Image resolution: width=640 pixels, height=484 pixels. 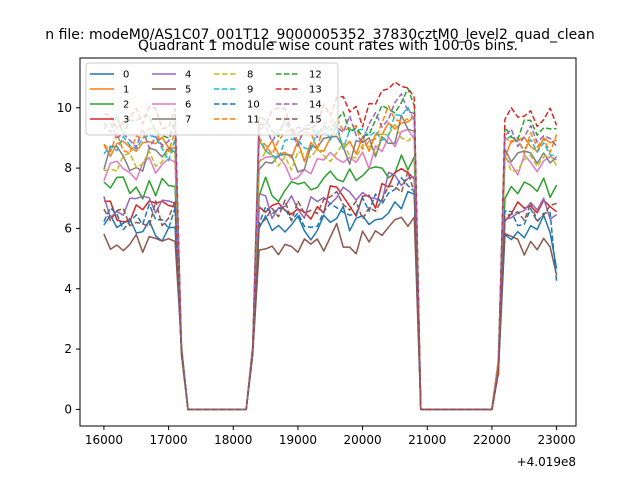 What do you see at coordinates (188, 90) in the screenshot?
I see `legend-label-5: 5` at bounding box center [188, 90].